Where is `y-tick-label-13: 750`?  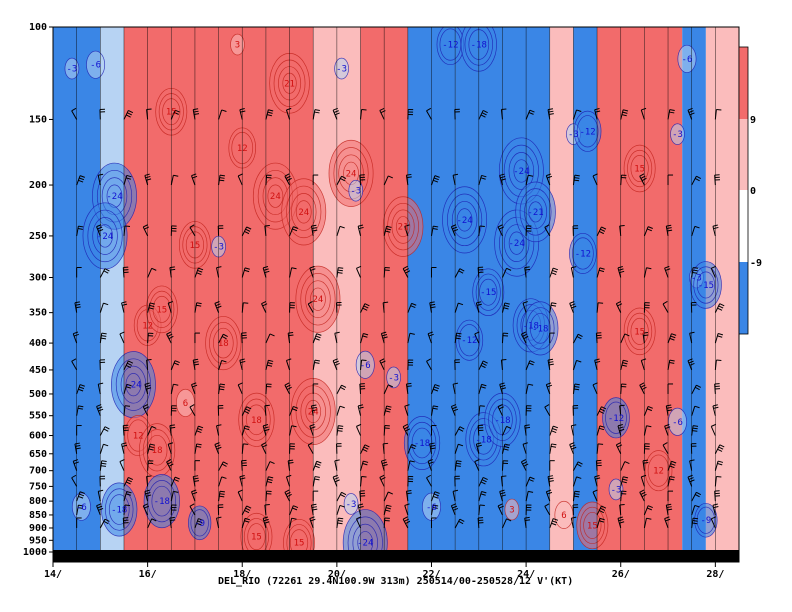 y-tick-label-13: 750 is located at coordinates (38, 486).